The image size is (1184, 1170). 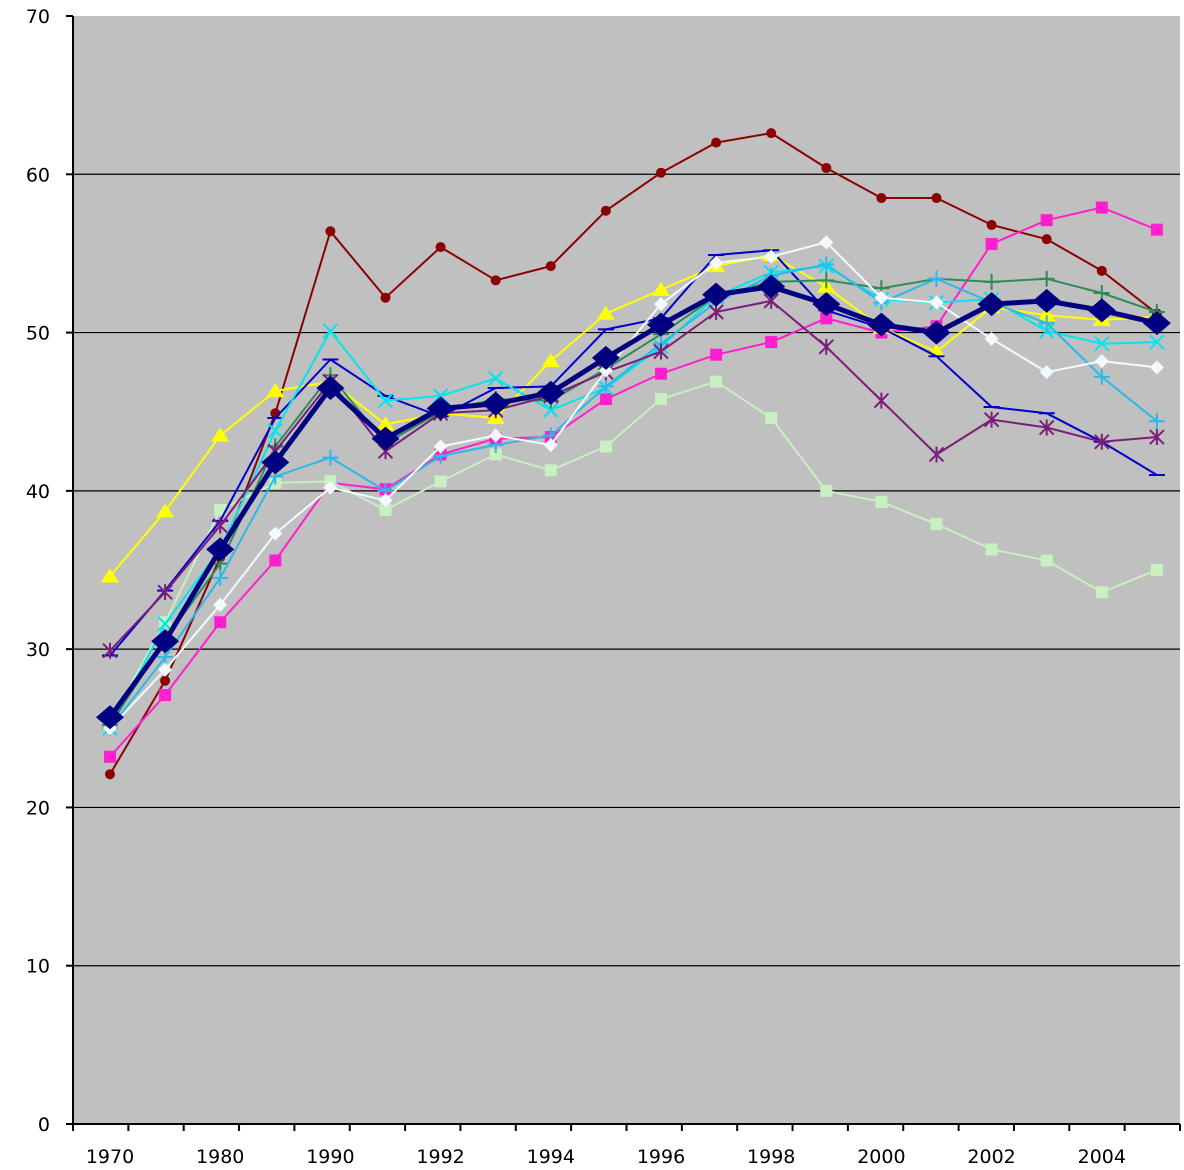 I want to click on x-tick-label: 1996, so click(x=661, y=1157).